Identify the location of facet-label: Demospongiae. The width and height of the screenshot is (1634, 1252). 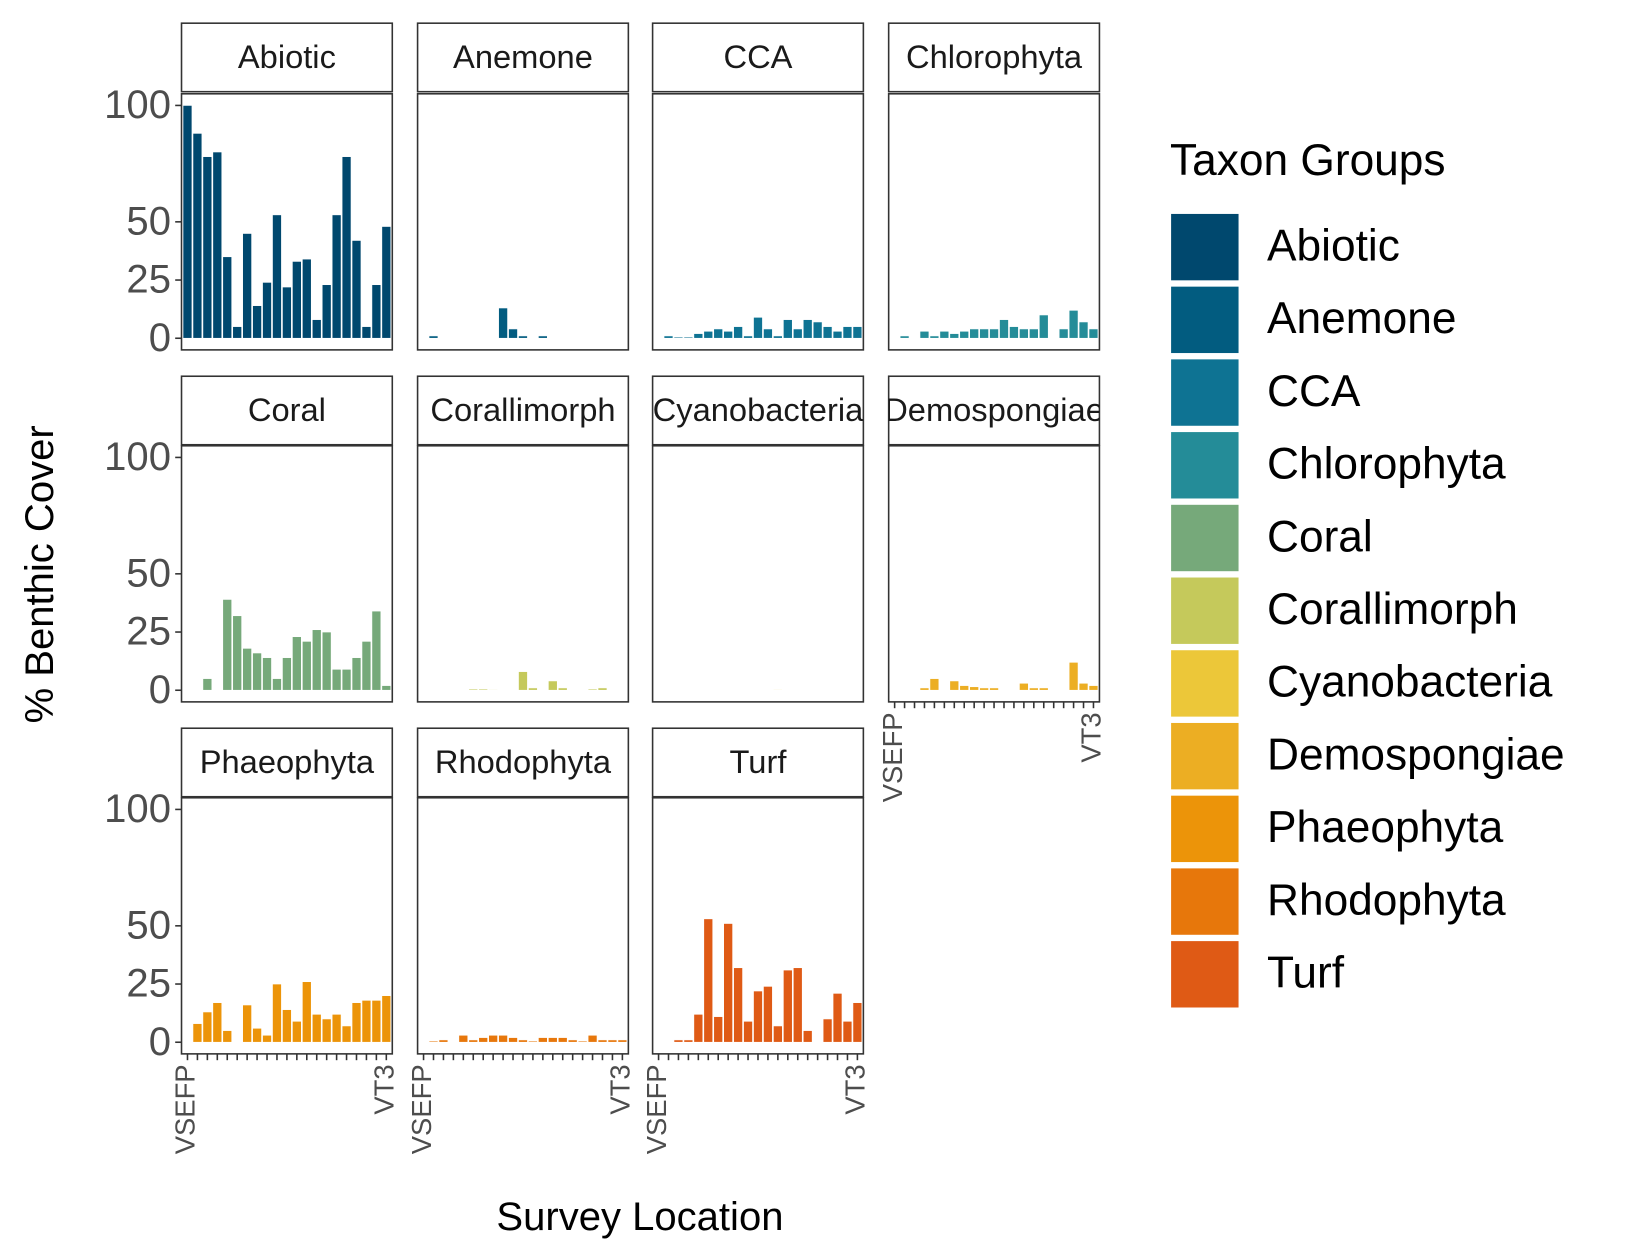
(994, 409).